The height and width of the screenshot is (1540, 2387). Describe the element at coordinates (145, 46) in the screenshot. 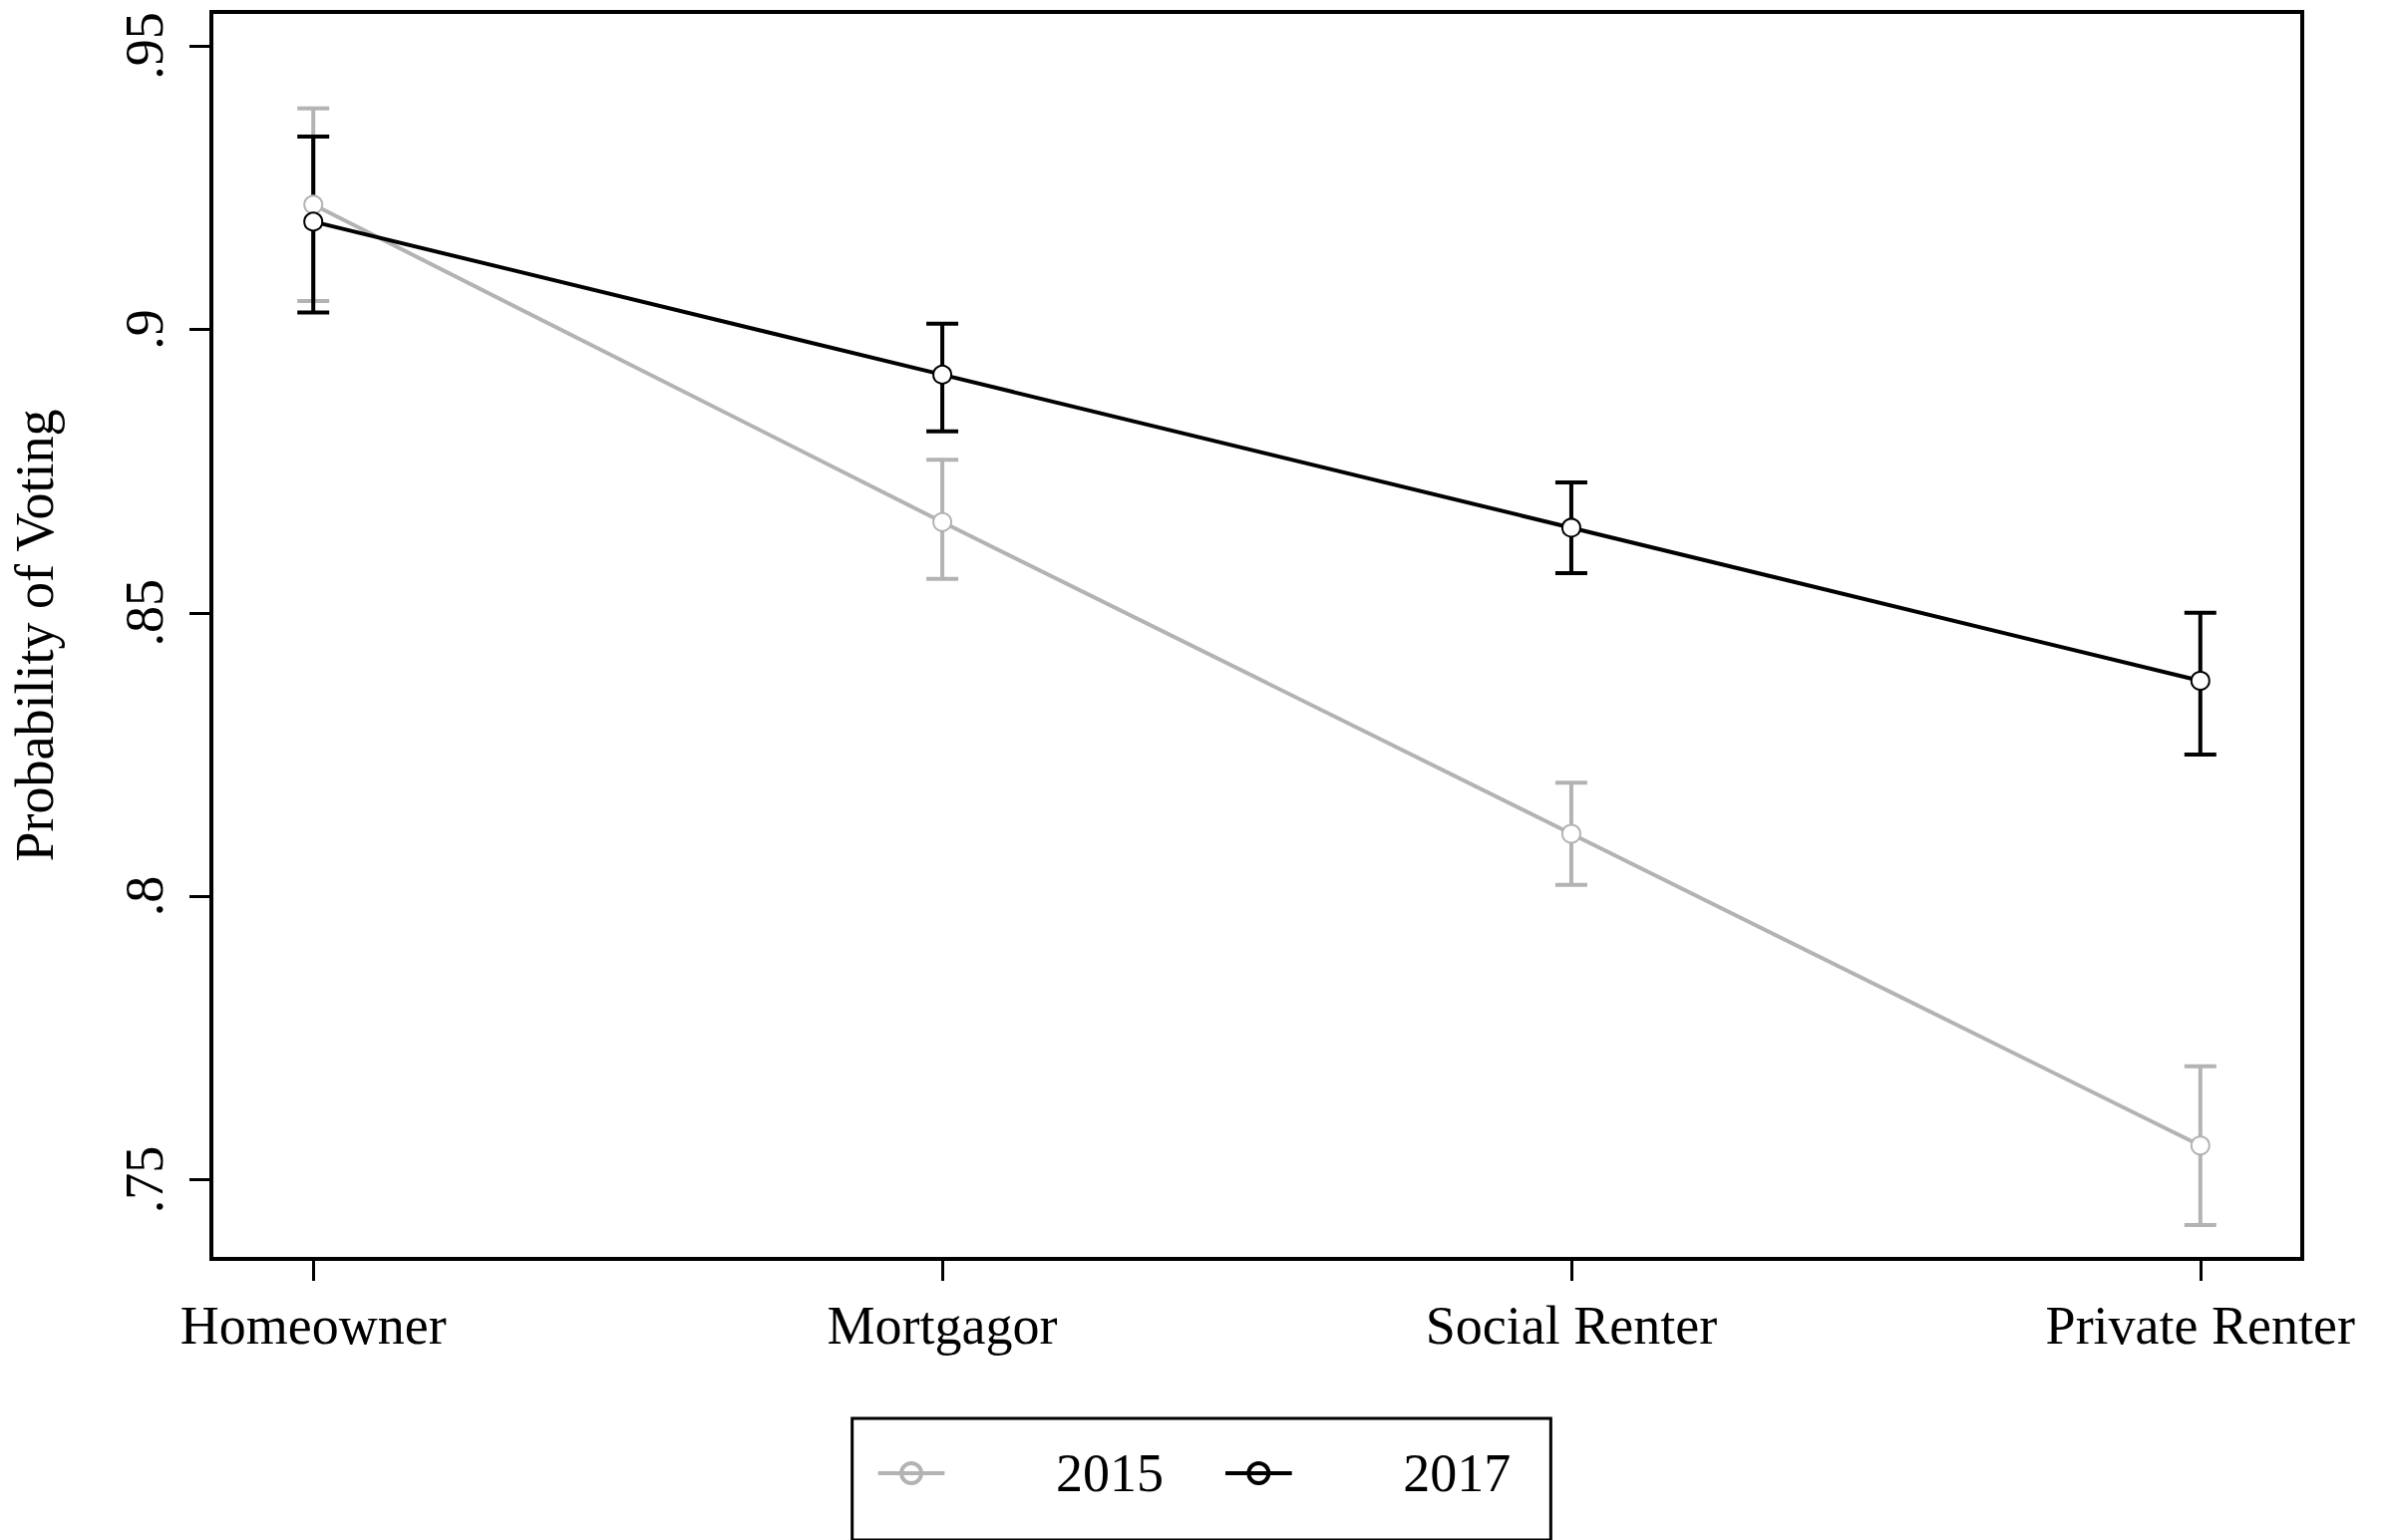

I see `y-tick-label: .95` at that location.